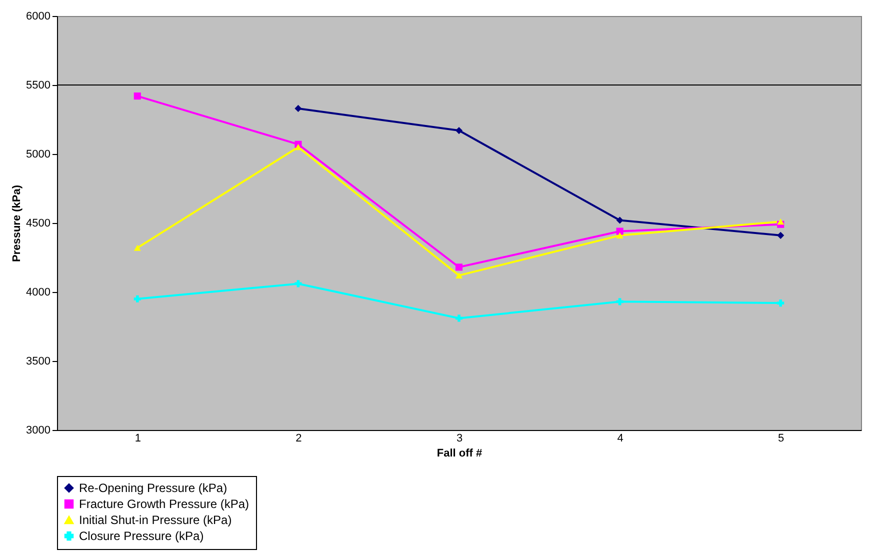  What do you see at coordinates (17, 223) in the screenshot?
I see `y-axis-title: Pressure (kPa)` at bounding box center [17, 223].